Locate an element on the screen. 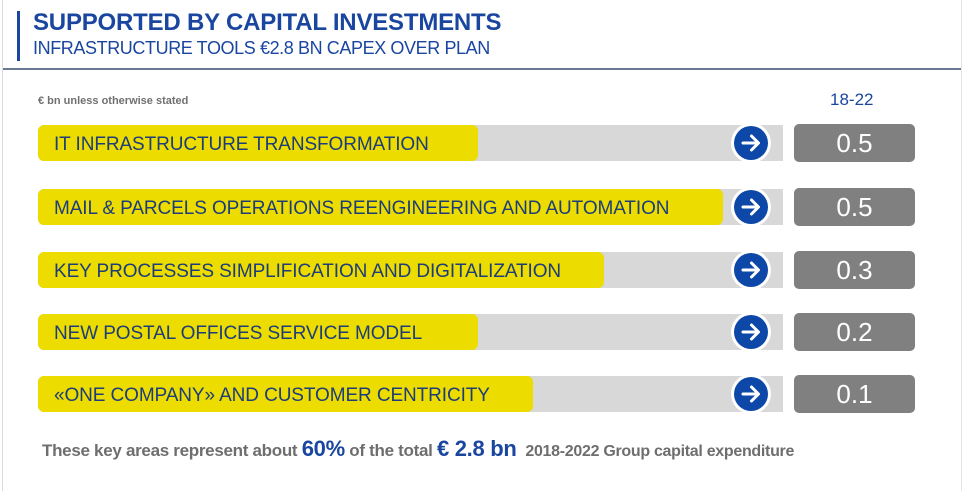 This screenshot has height=491, width=963. left-border is located at coordinates (2, 245).